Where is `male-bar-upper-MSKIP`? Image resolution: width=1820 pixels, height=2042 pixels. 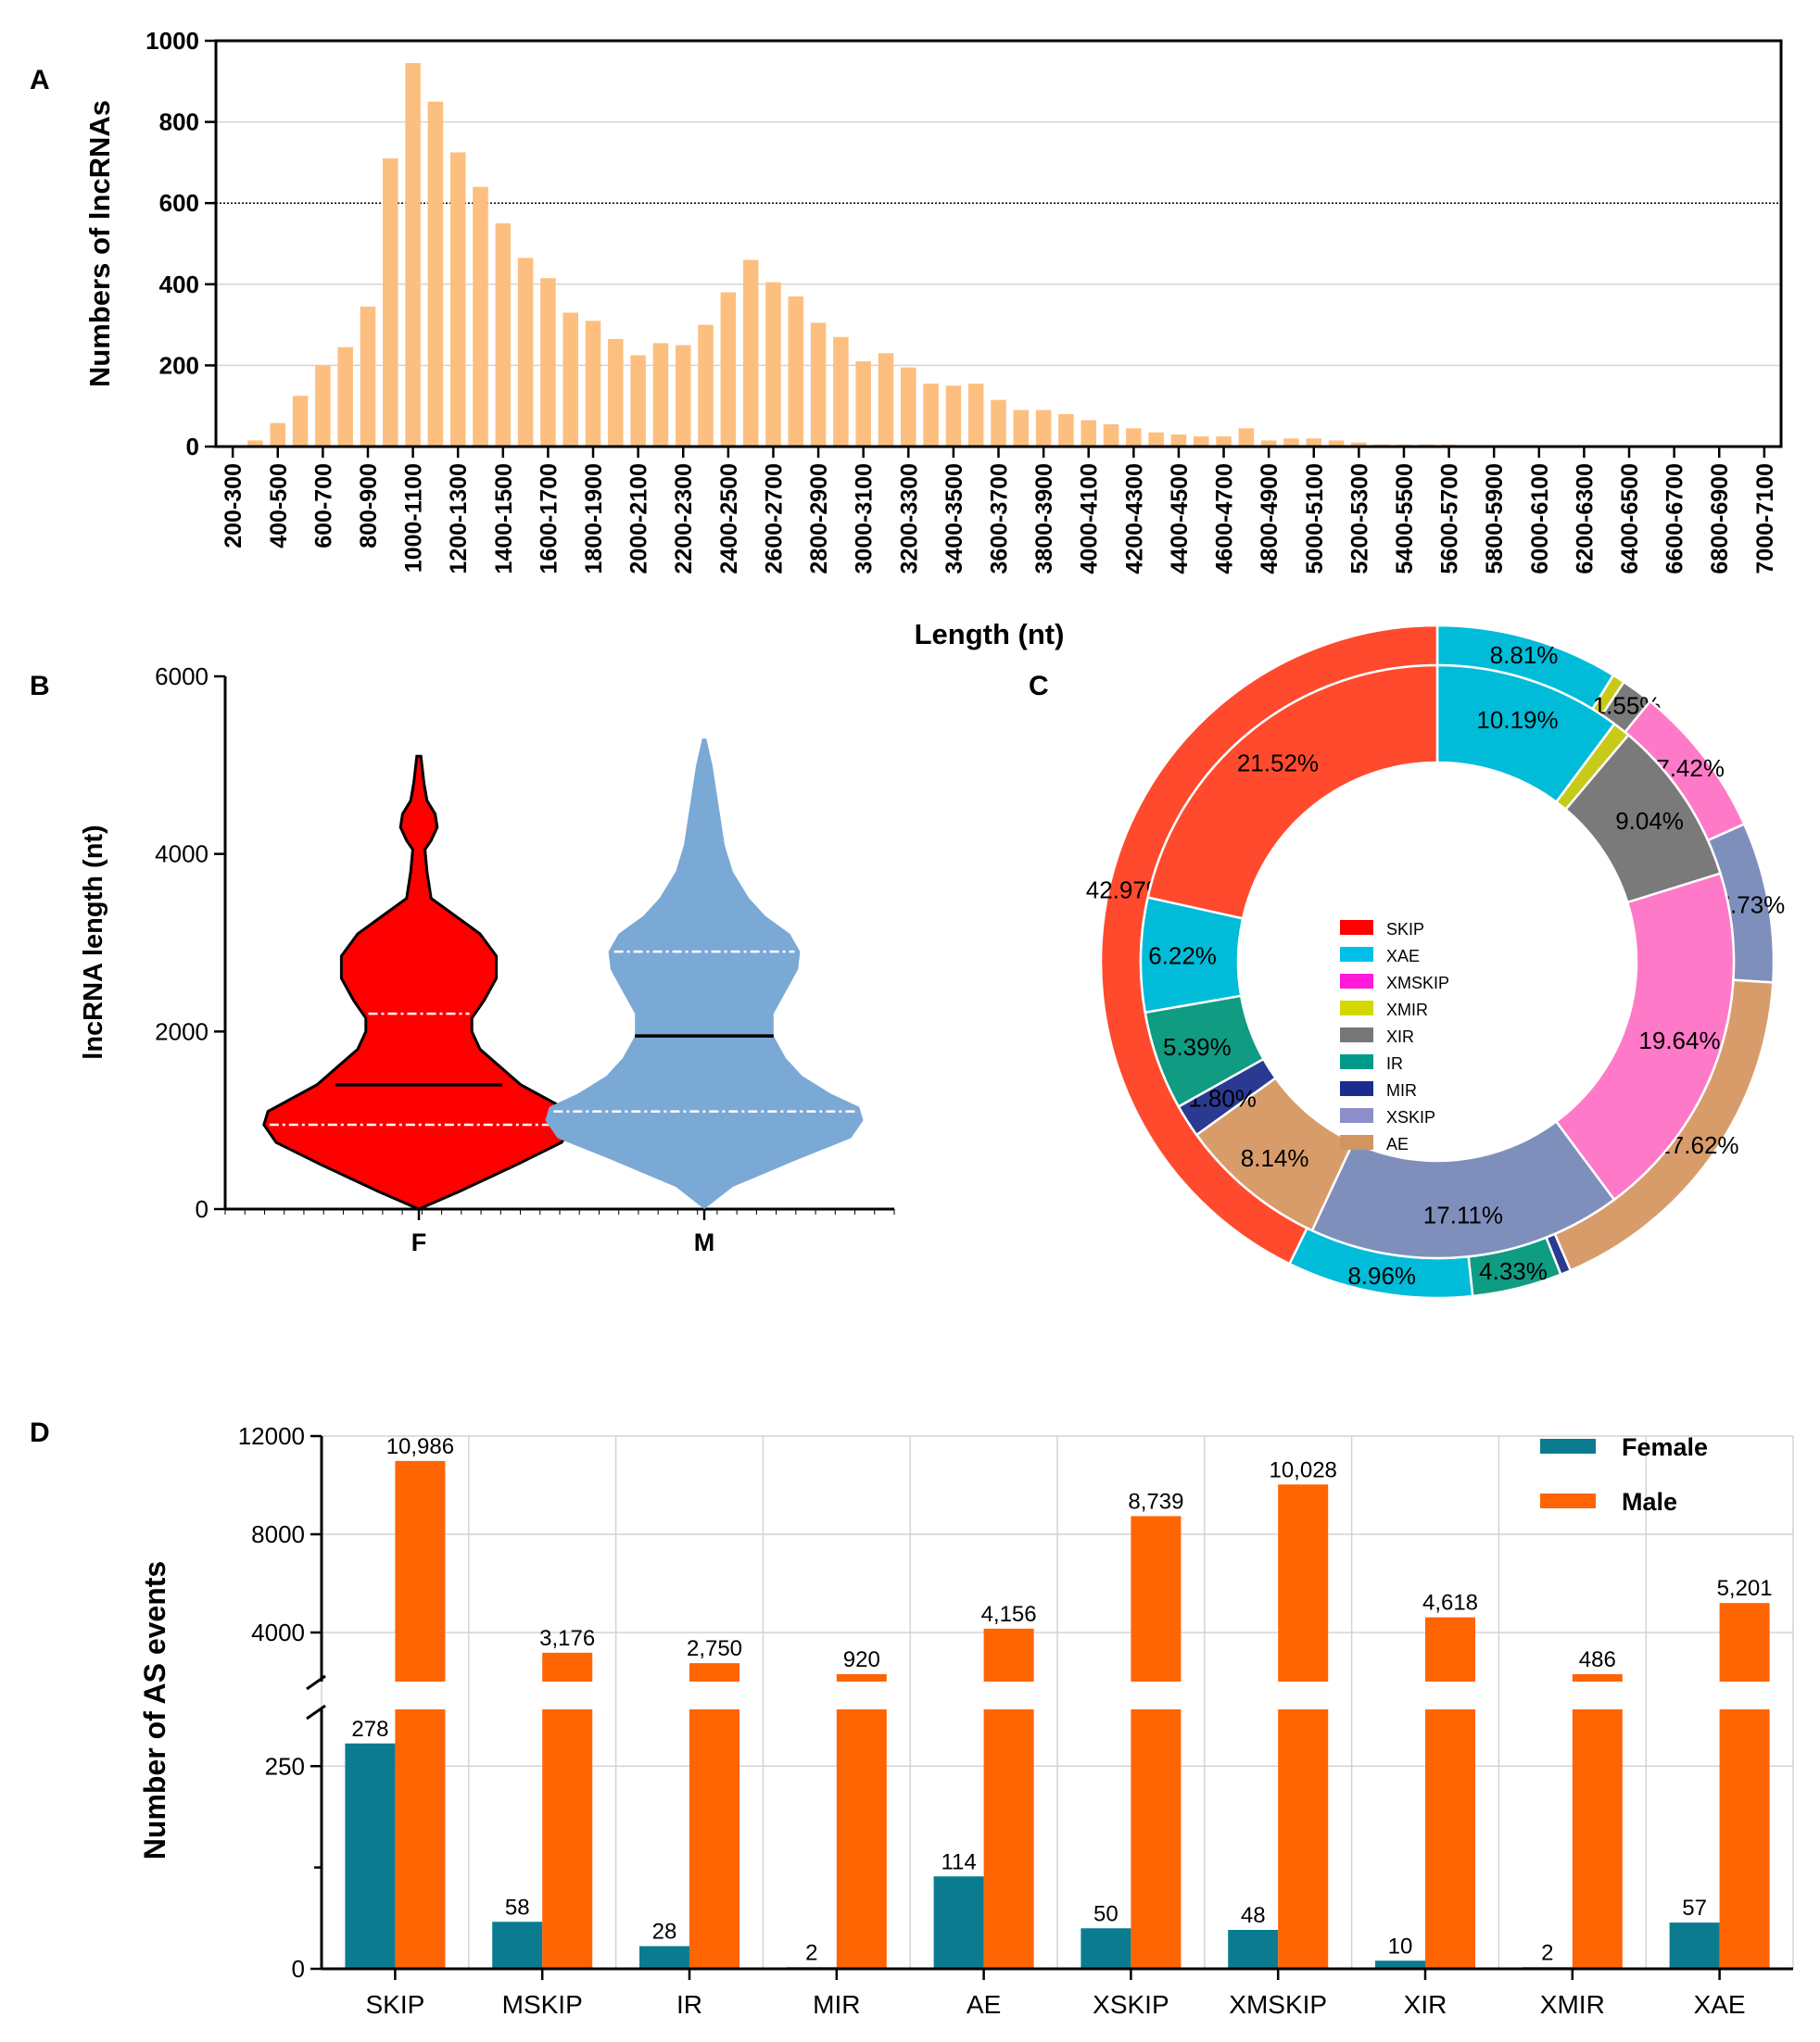 male-bar-upper-MSKIP is located at coordinates (567, 1667).